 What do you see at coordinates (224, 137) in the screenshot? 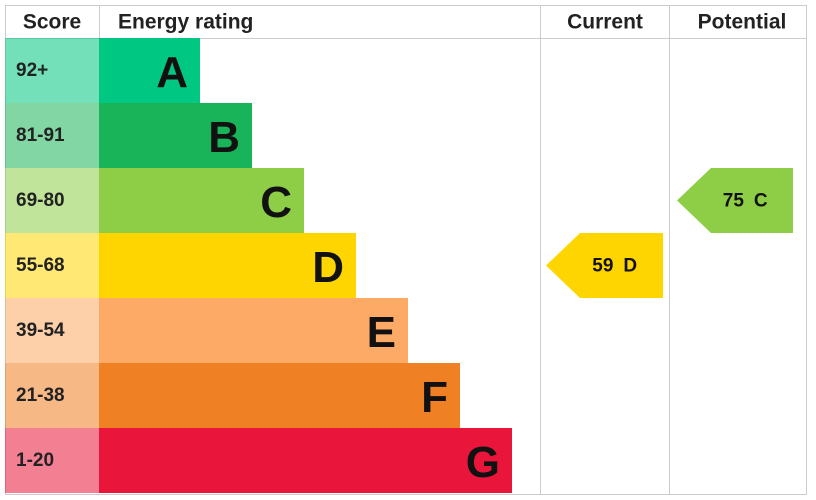
I see `band-letter: B` at bounding box center [224, 137].